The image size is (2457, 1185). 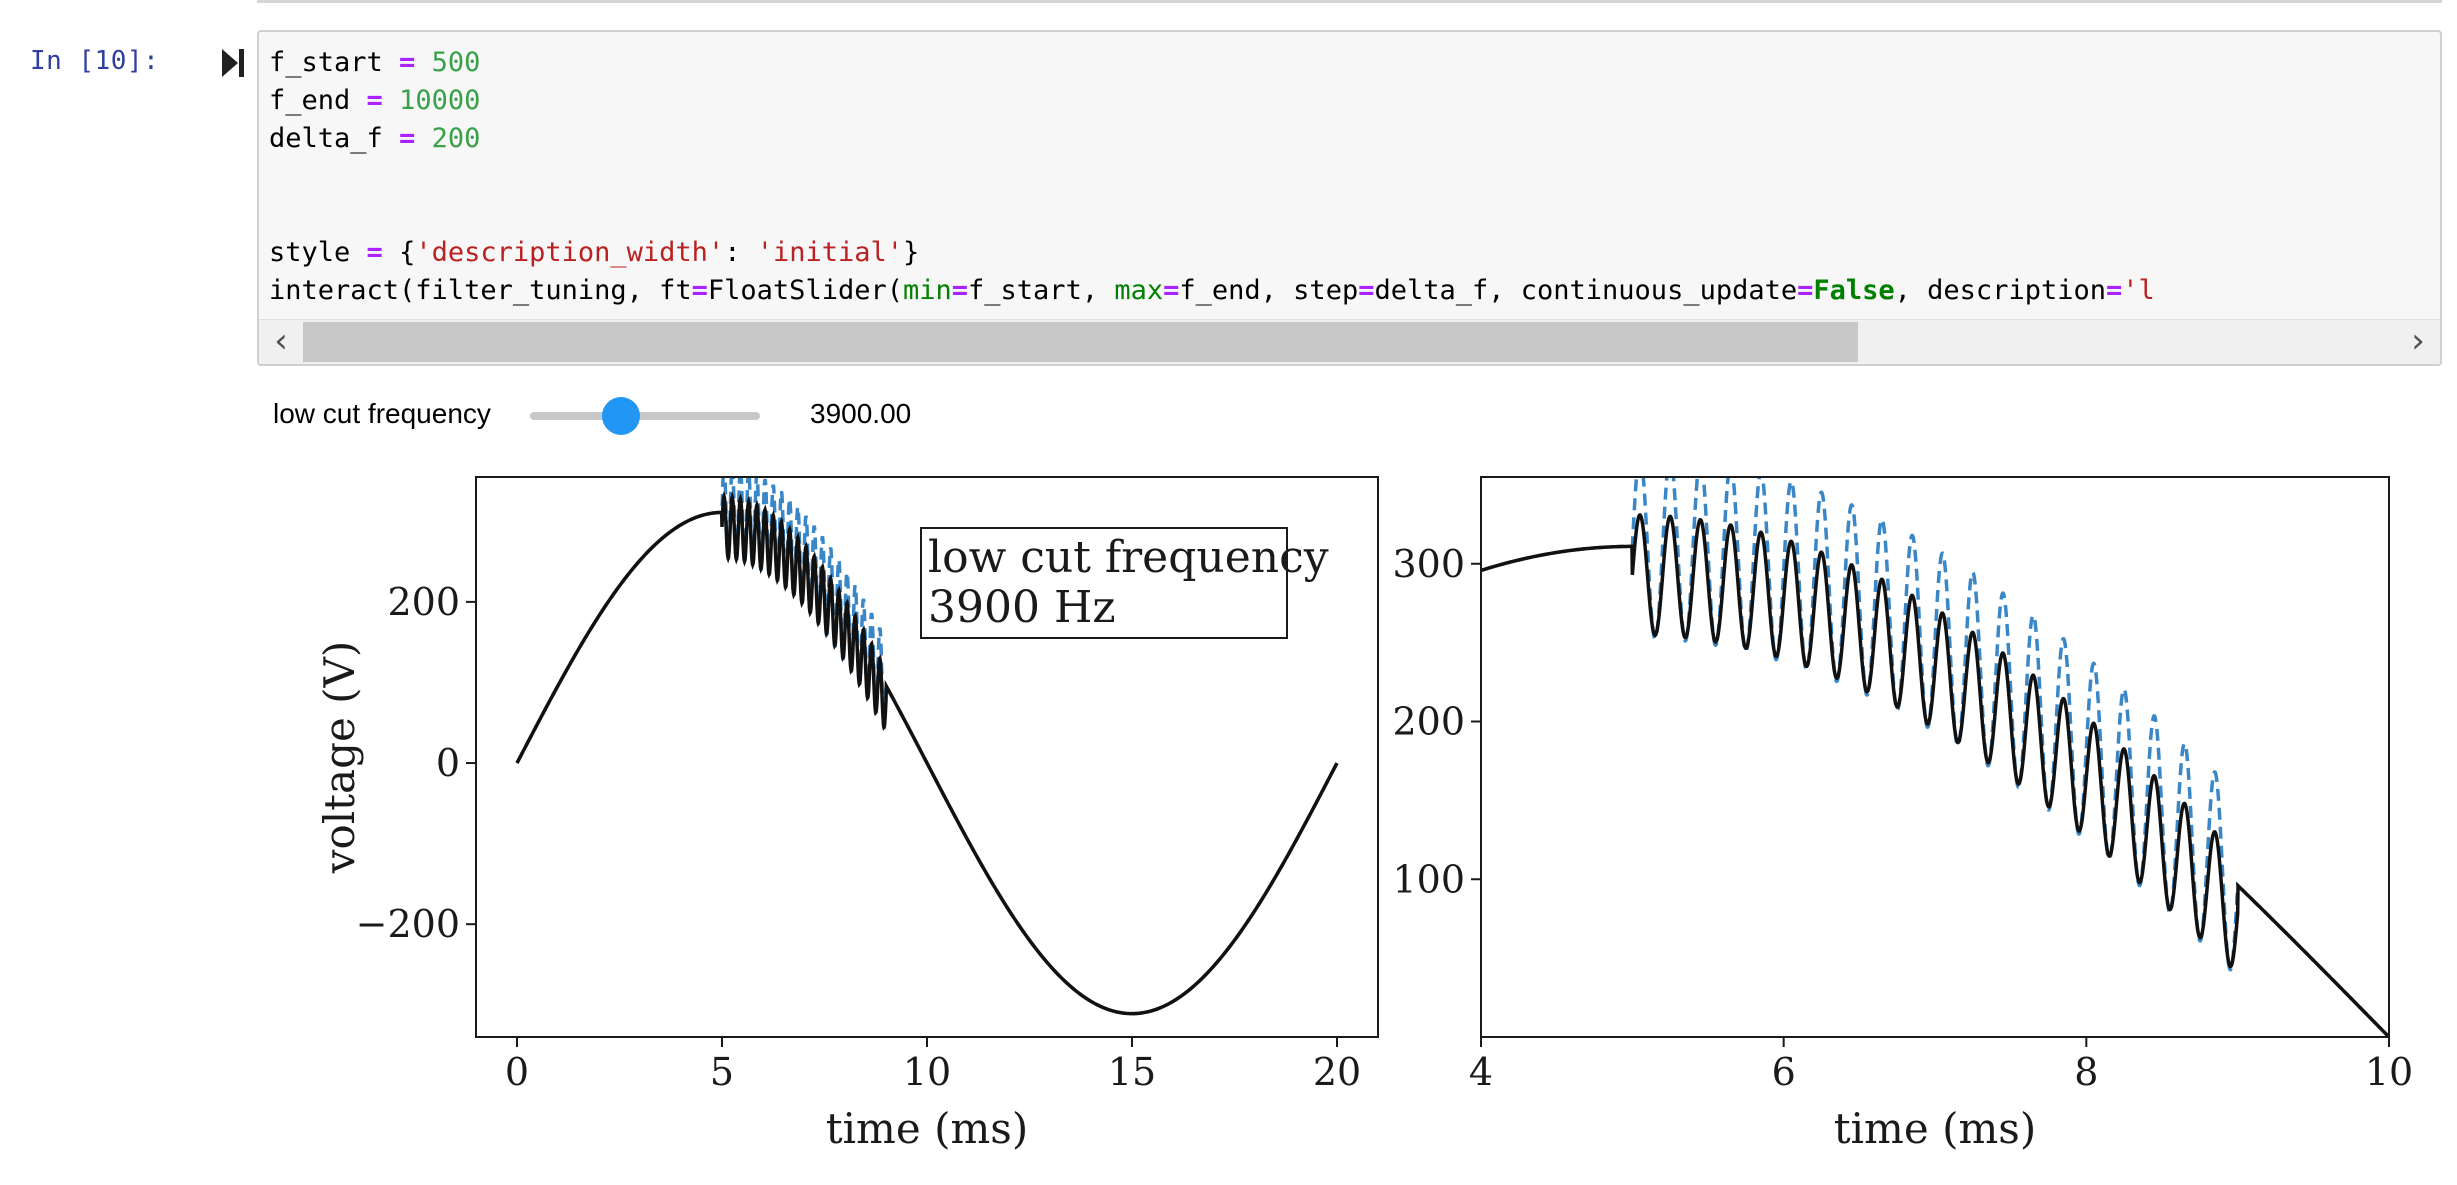 I want to click on legend-box, so click(x=1104, y=583).